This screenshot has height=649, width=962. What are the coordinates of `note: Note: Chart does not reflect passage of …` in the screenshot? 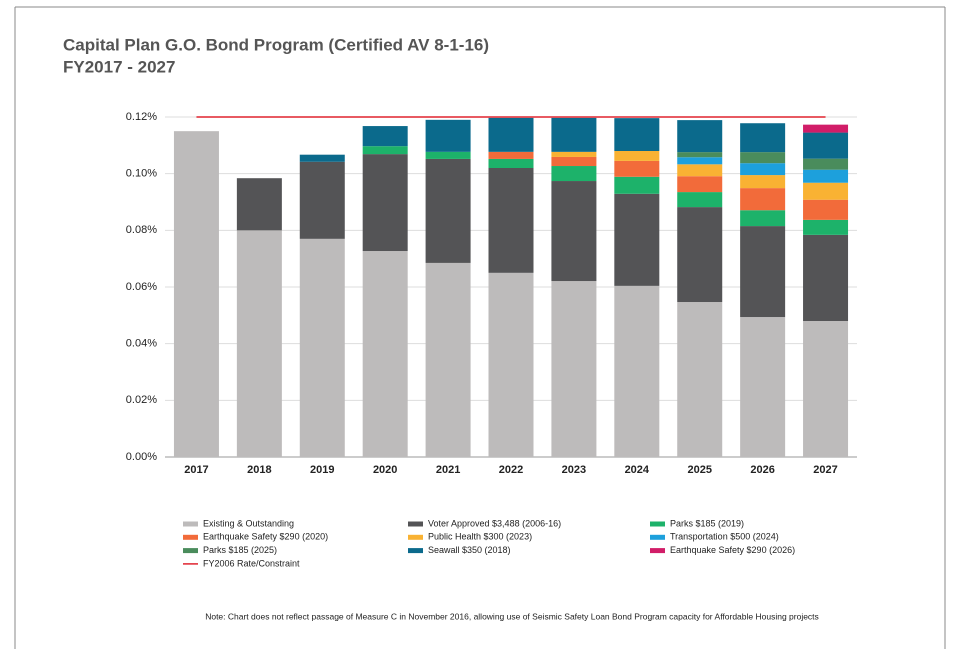 It's located at (512, 616).